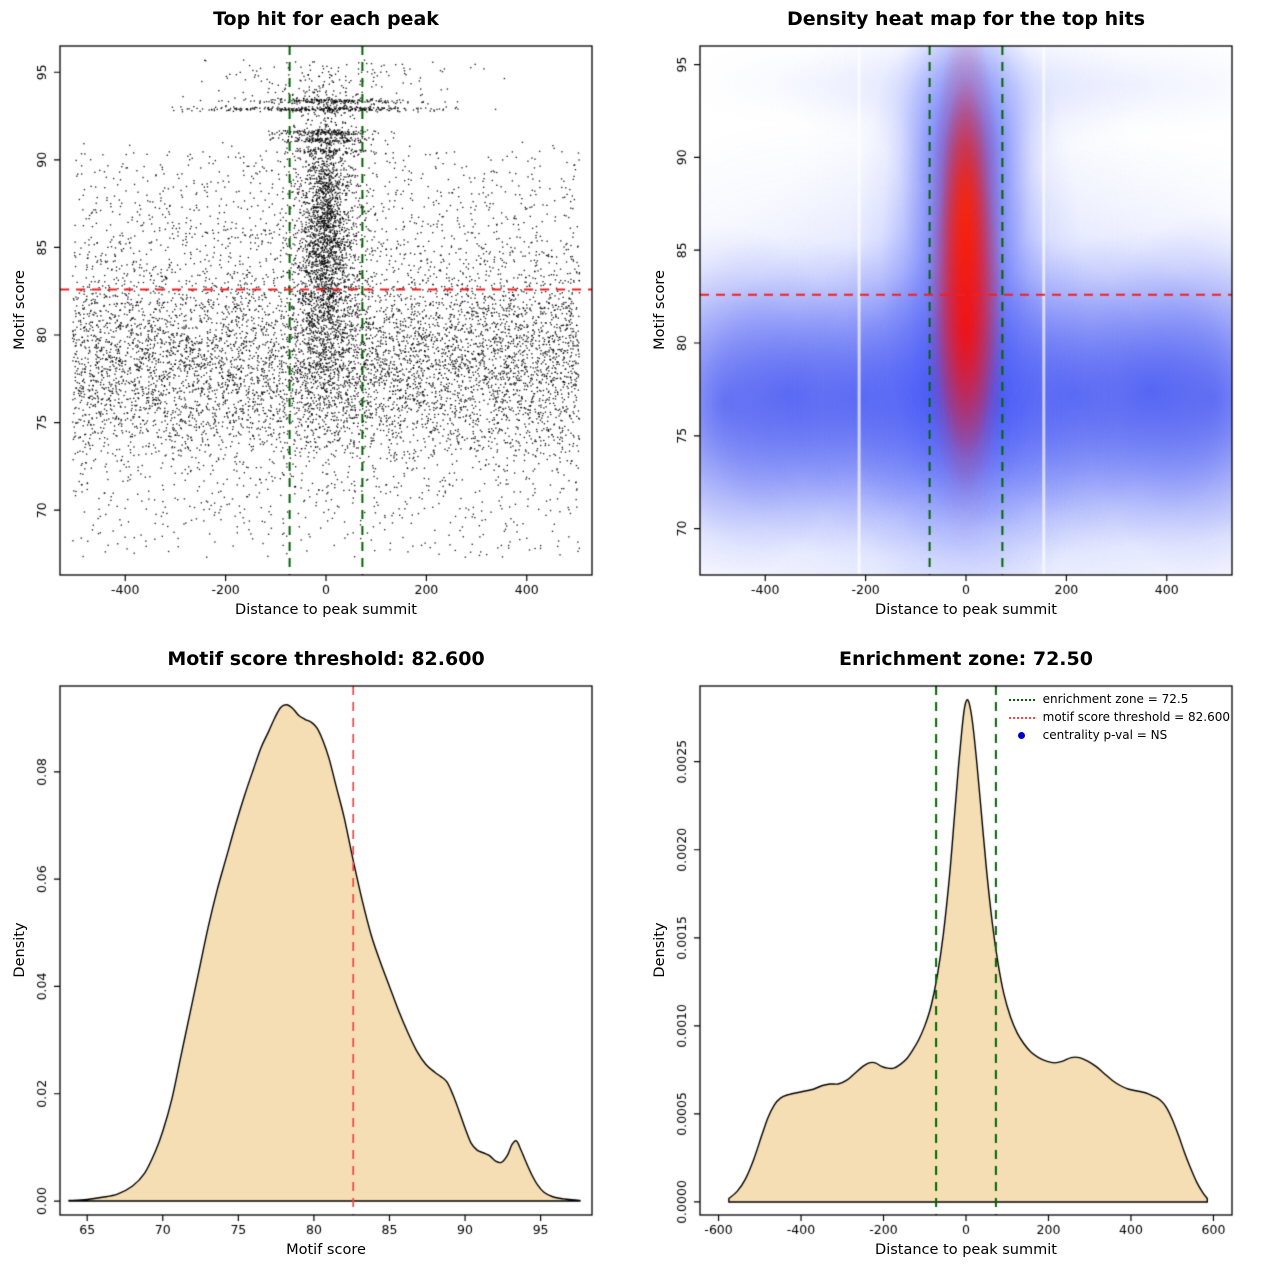  I want to click on page-title: Top hit for each peak, so click(326, 19).